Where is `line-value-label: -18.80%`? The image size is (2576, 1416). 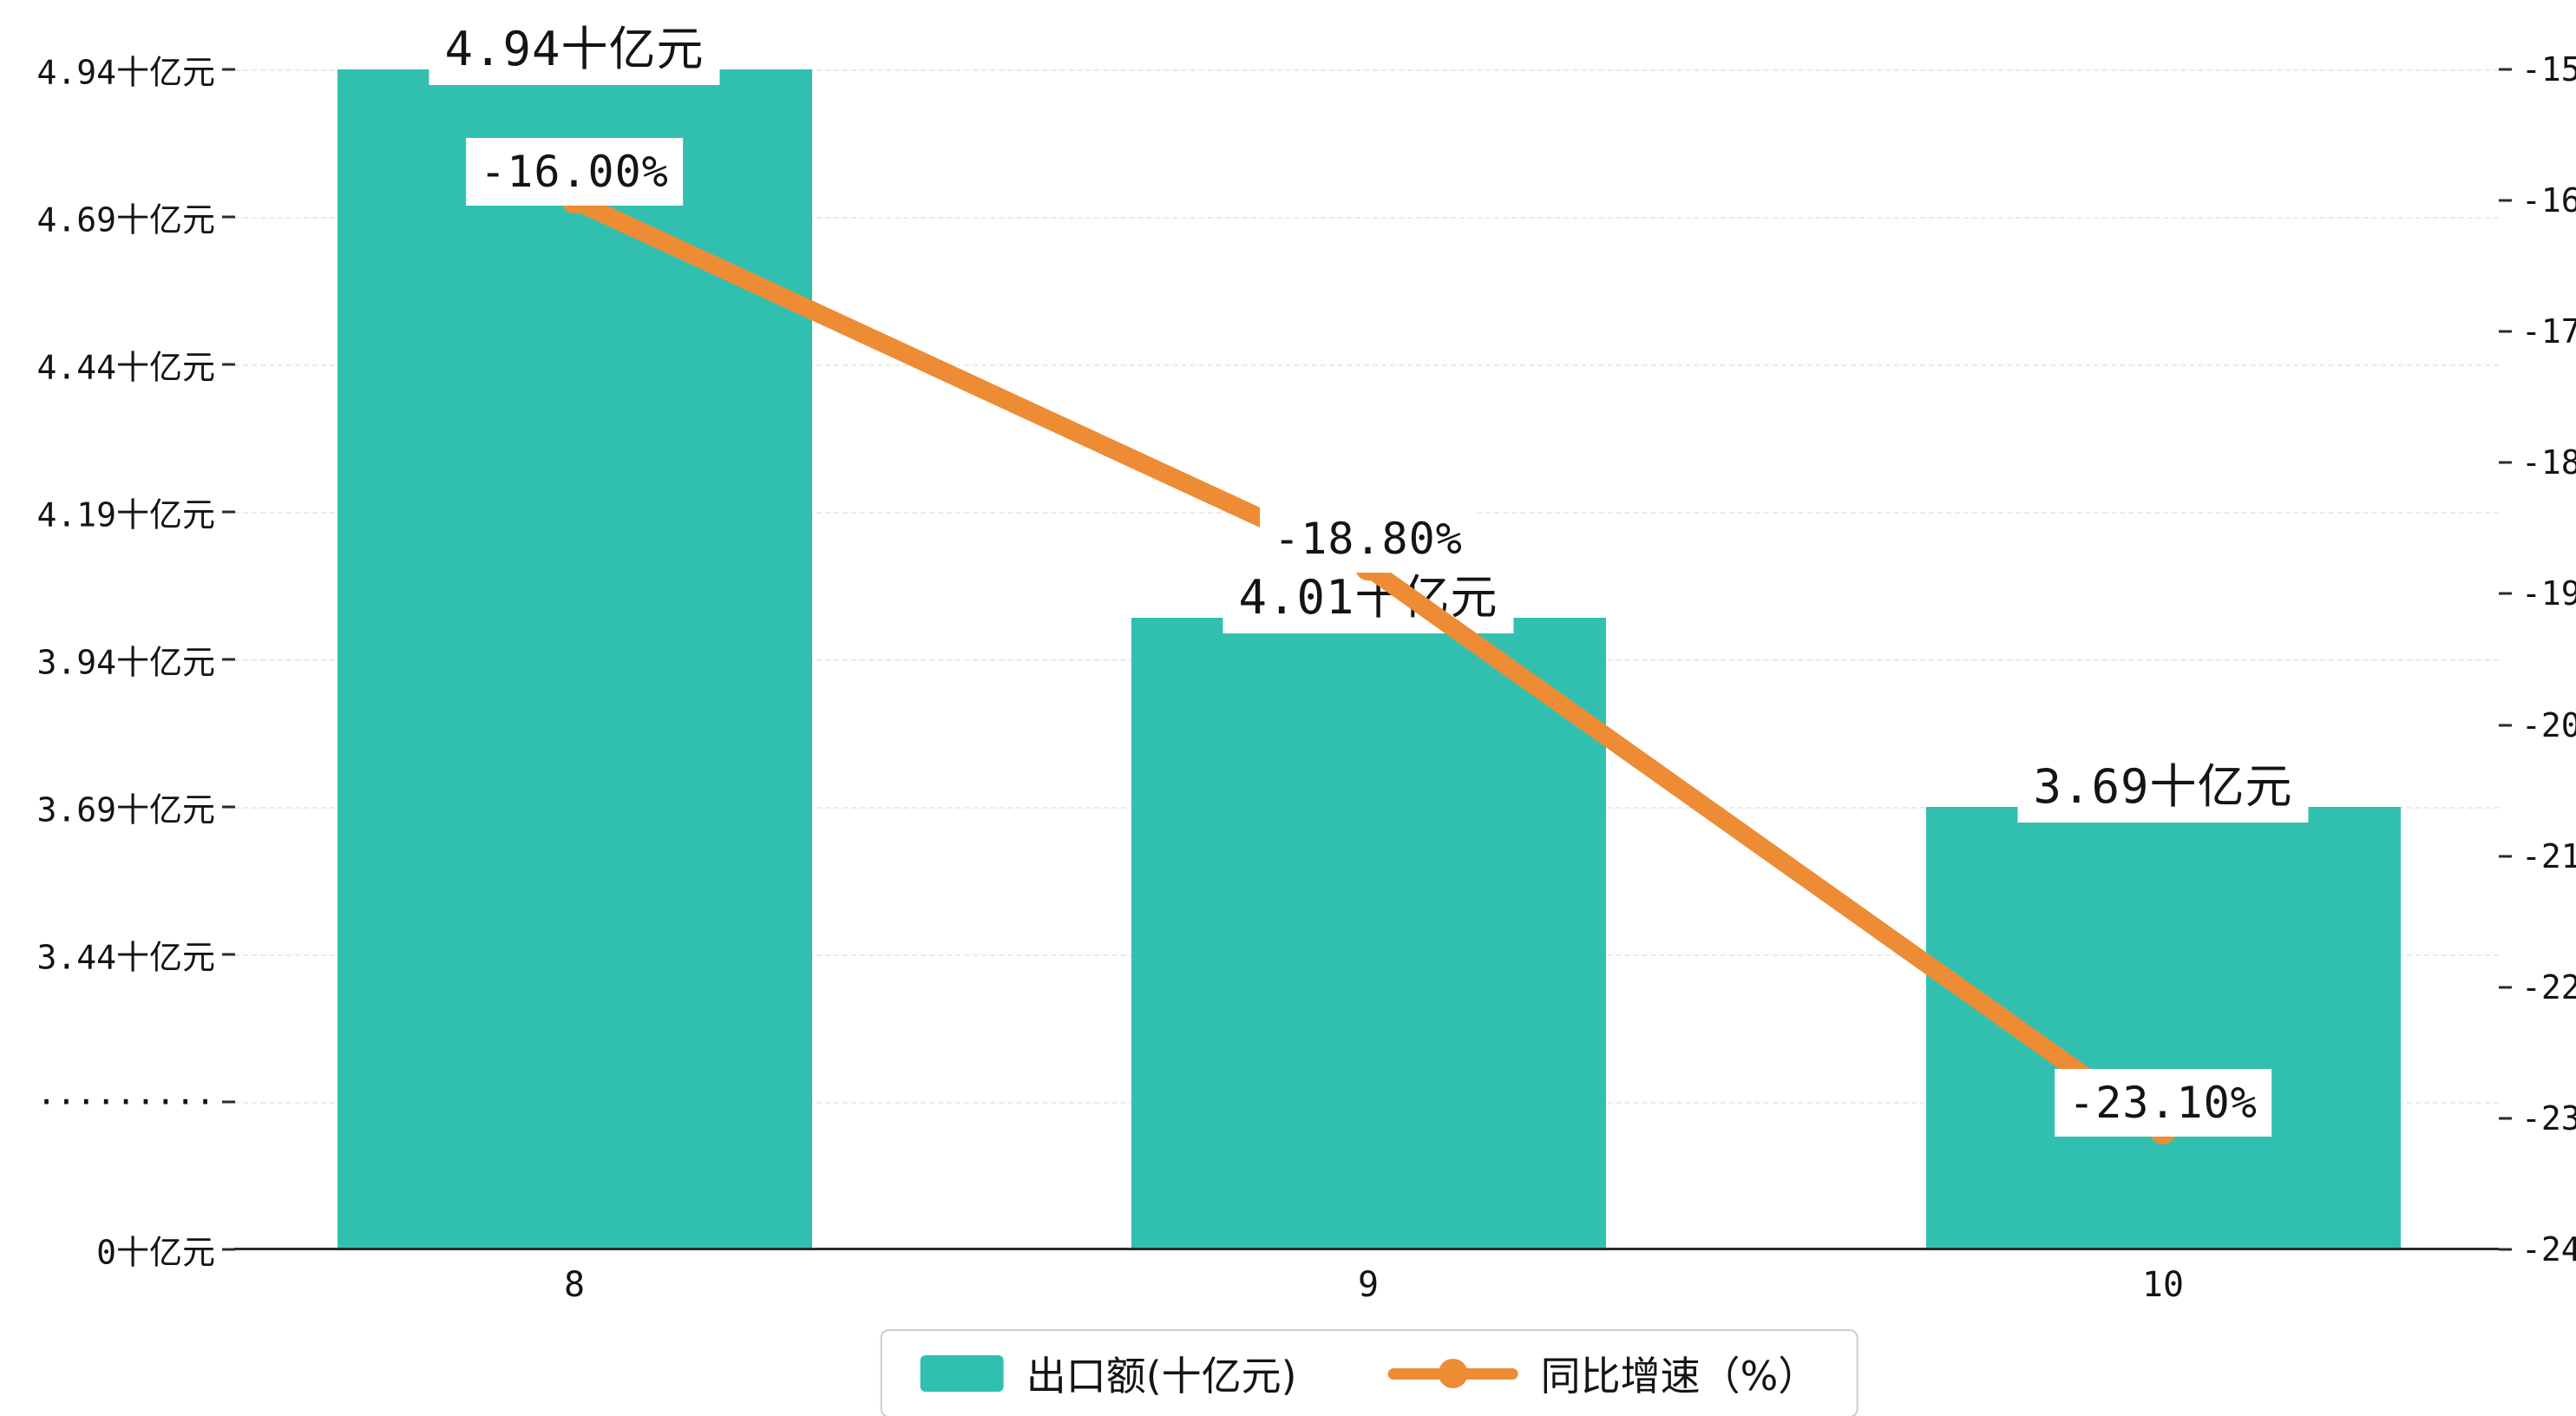 line-value-label: -18.80% is located at coordinates (1368, 540).